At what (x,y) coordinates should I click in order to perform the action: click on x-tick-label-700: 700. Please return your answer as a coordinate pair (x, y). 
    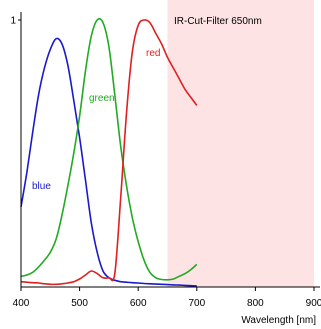
    Looking at the image, I should click on (196, 303).